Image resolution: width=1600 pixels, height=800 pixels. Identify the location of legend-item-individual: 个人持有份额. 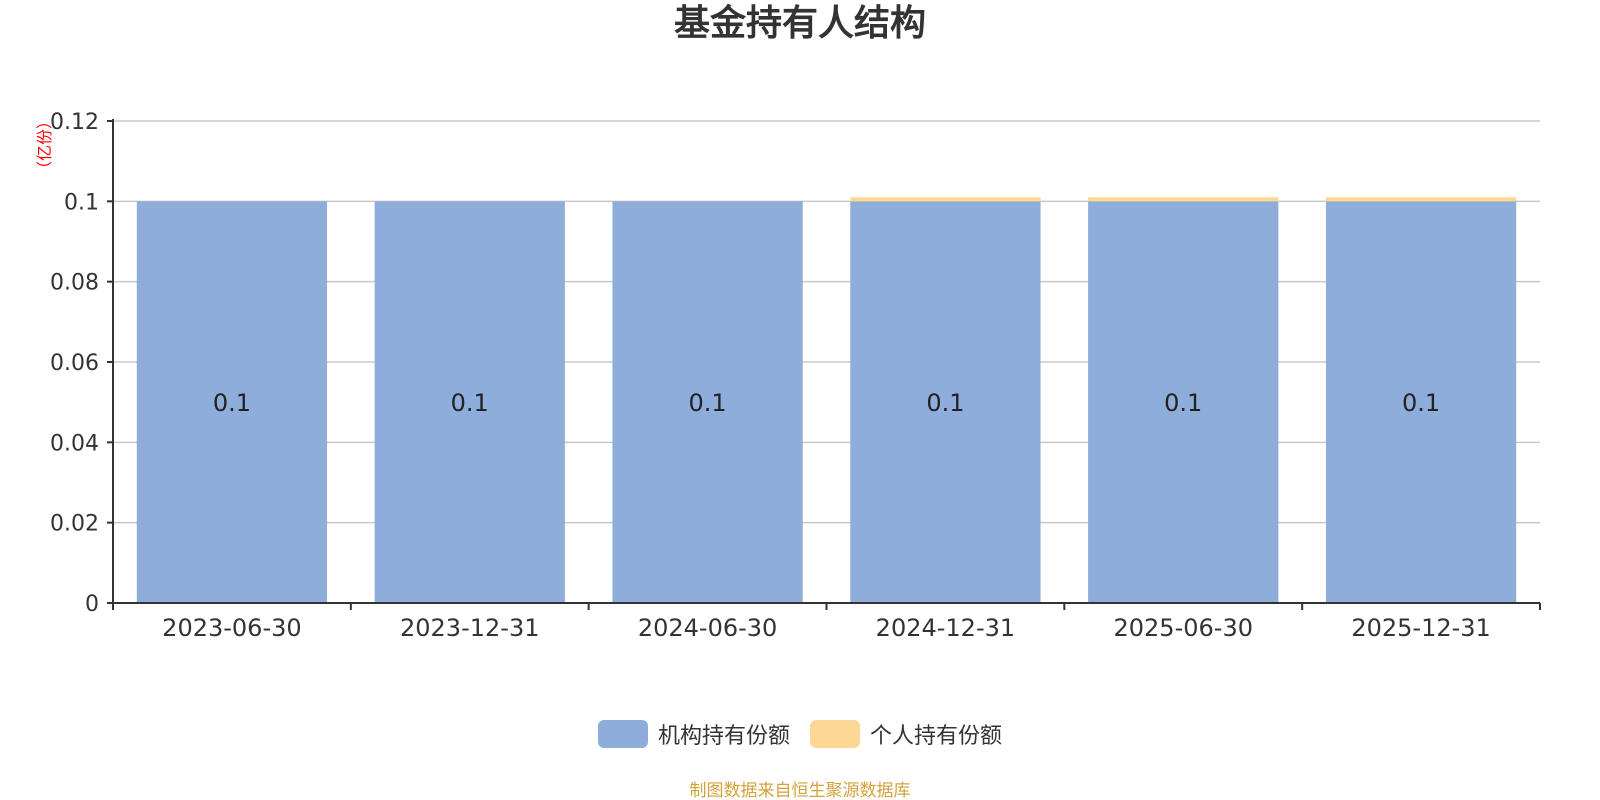
(906, 734).